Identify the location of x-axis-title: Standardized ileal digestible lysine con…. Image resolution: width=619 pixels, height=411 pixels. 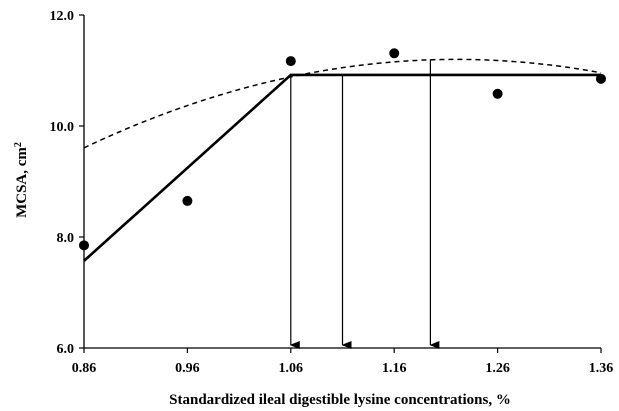
(340, 400).